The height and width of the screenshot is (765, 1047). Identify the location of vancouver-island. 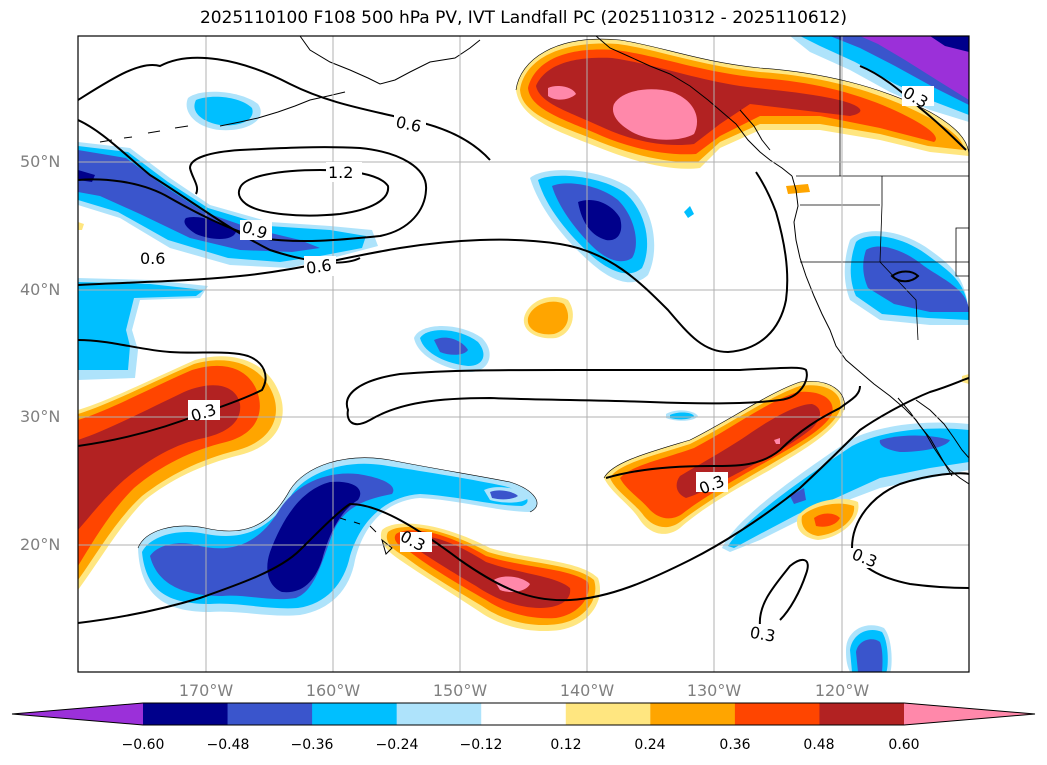
(755, 130).